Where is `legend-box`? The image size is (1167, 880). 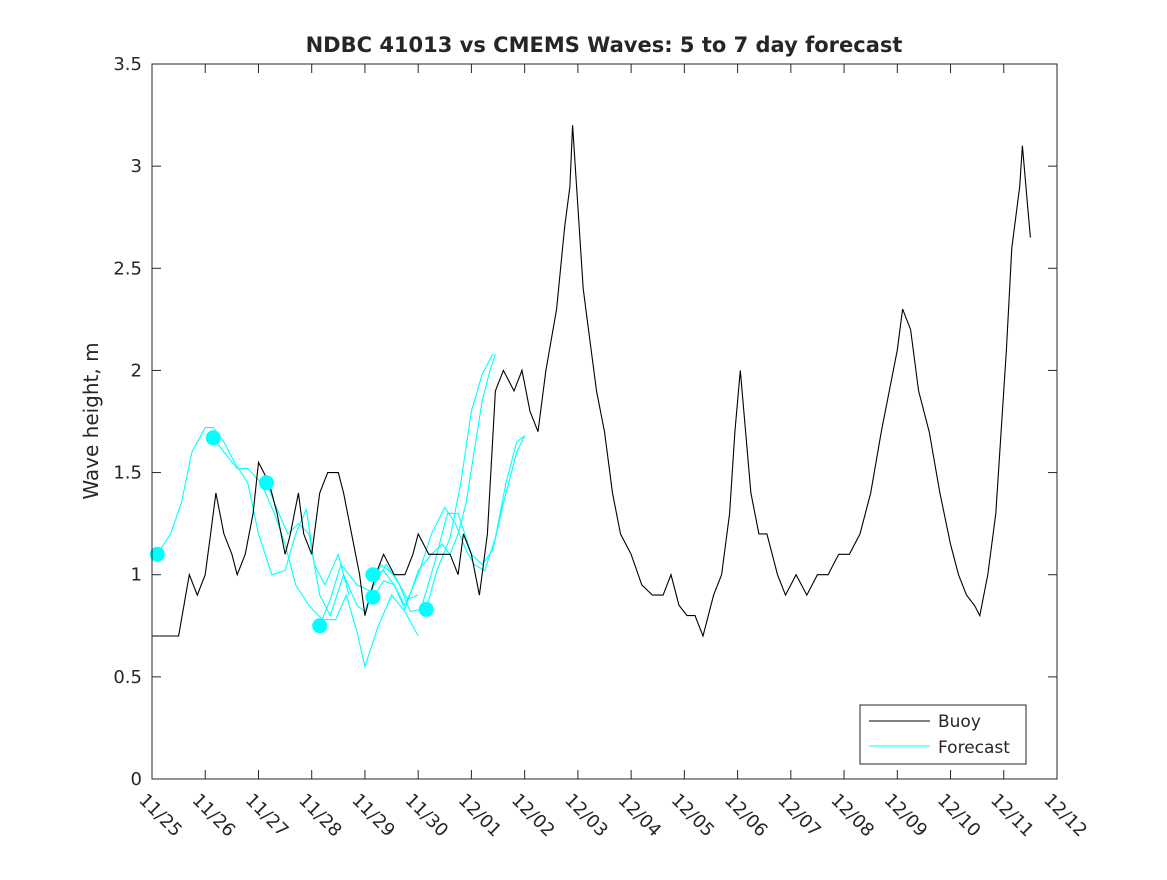 legend-box is located at coordinates (943, 734).